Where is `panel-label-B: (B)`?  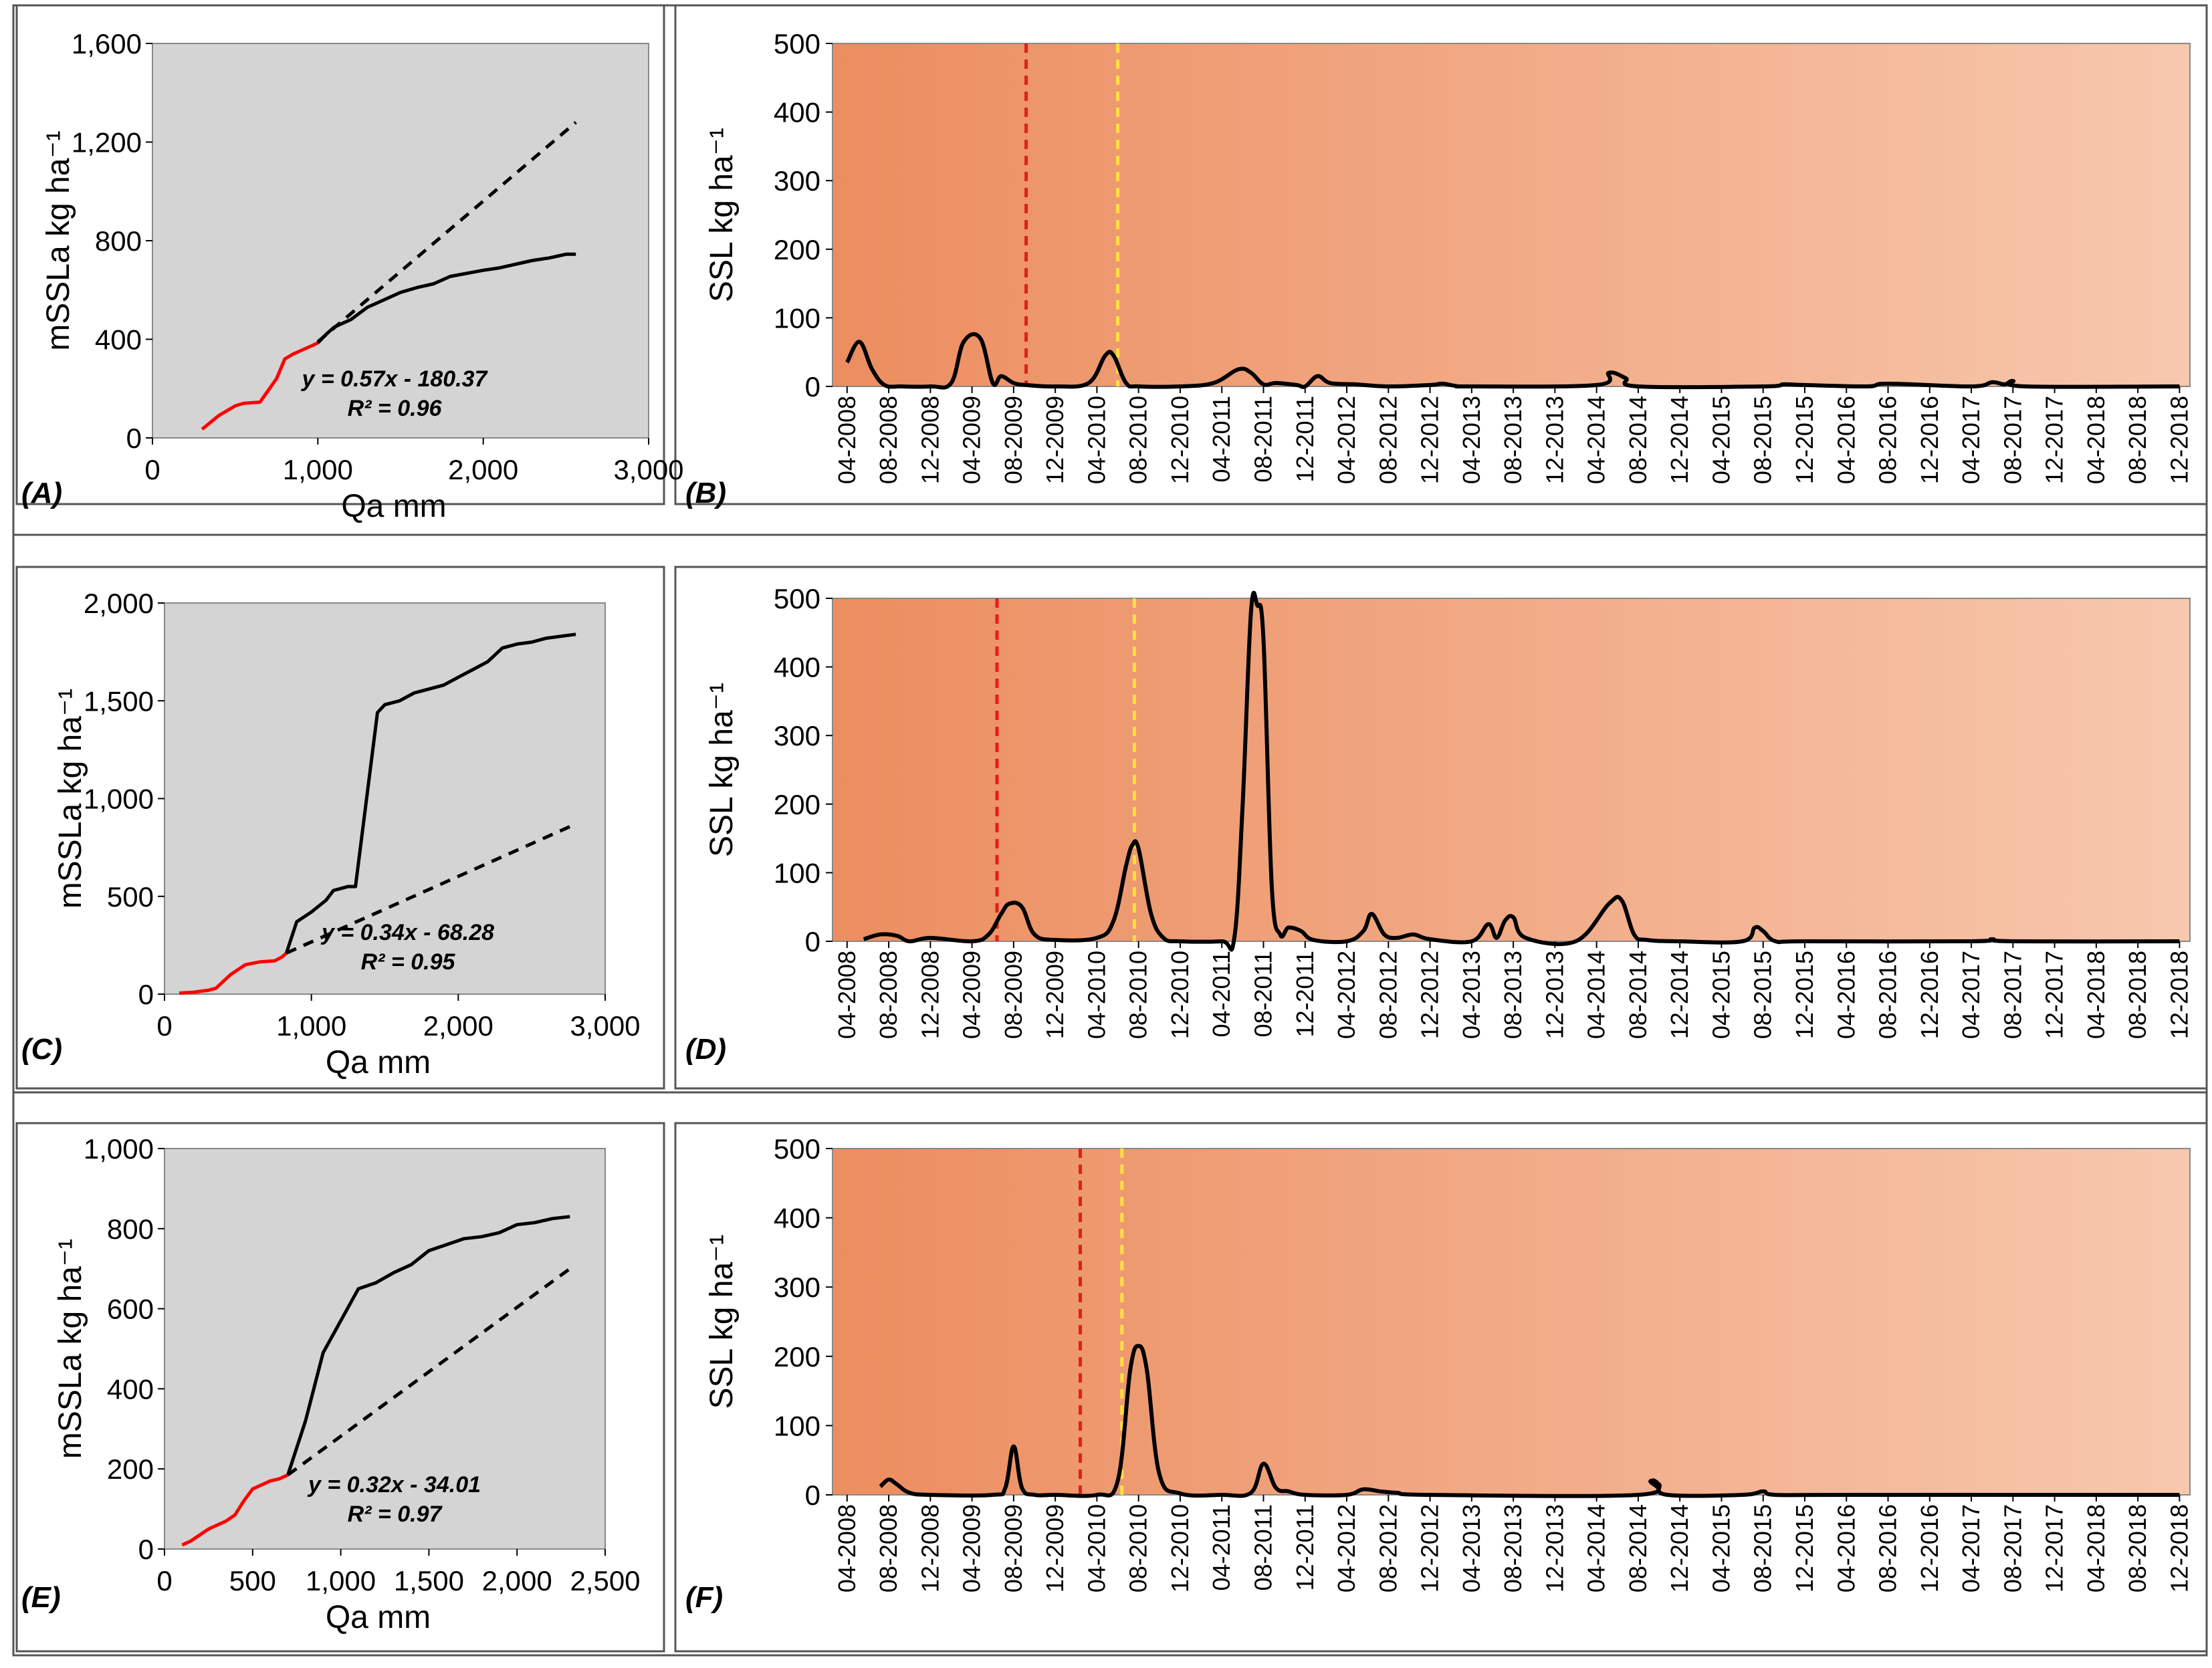
panel-label-B: (B) is located at coordinates (706, 493).